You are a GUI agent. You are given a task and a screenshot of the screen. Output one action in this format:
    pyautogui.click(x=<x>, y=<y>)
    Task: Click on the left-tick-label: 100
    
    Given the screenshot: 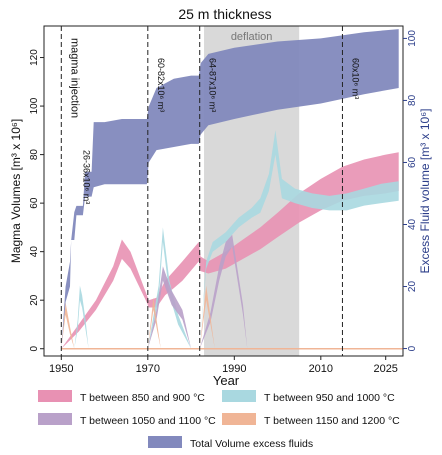 What is the action you would take?
    pyautogui.click(x=34, y=105)
    